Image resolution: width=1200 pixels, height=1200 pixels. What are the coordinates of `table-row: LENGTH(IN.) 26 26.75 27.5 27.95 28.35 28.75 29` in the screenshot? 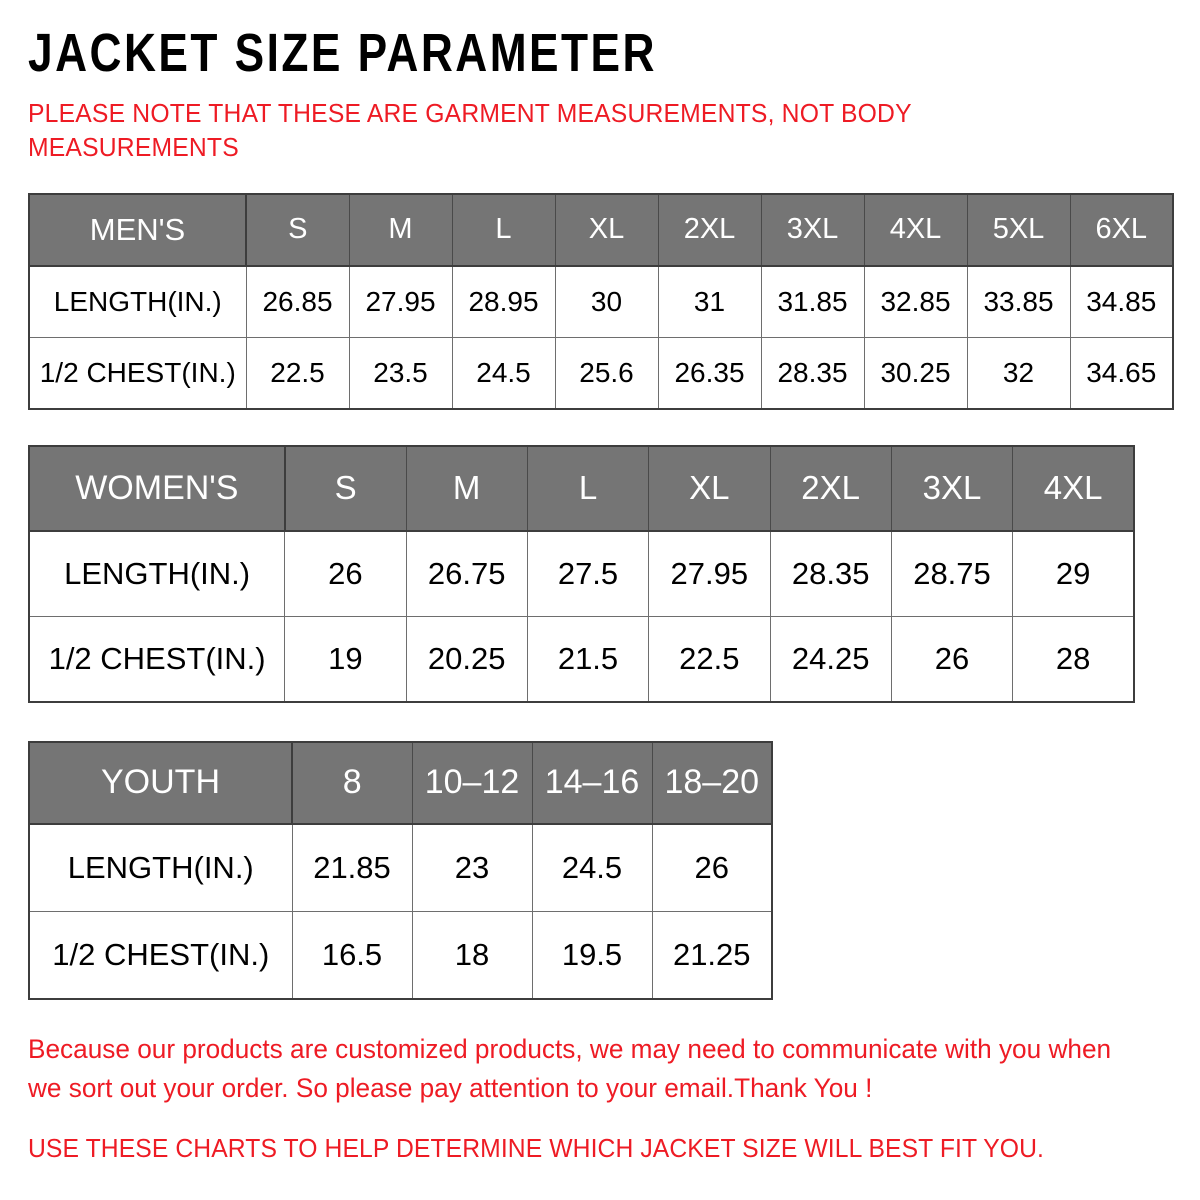 It's located at (581, 573).